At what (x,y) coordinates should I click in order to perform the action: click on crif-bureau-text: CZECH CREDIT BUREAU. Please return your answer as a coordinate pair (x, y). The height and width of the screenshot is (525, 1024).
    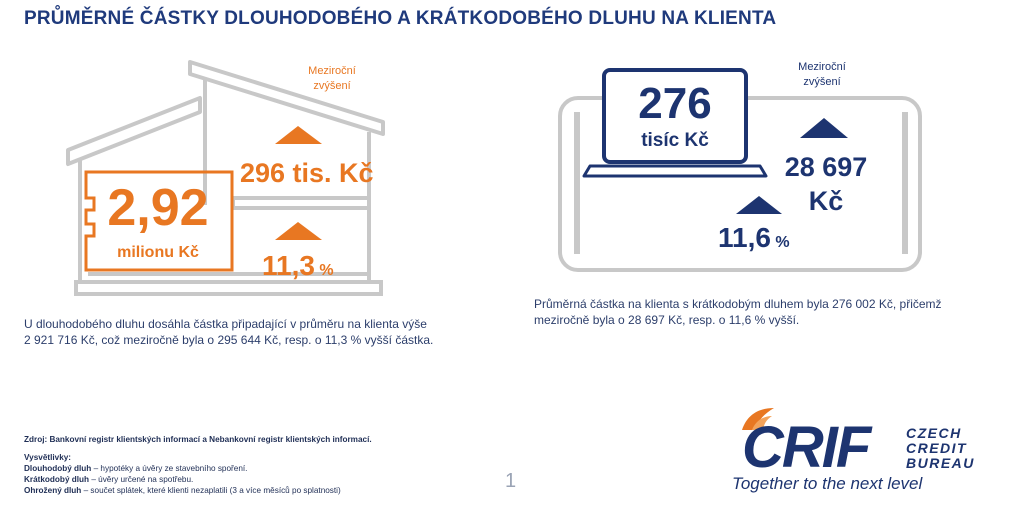
    Looking at the image, I should click on (940, 448).